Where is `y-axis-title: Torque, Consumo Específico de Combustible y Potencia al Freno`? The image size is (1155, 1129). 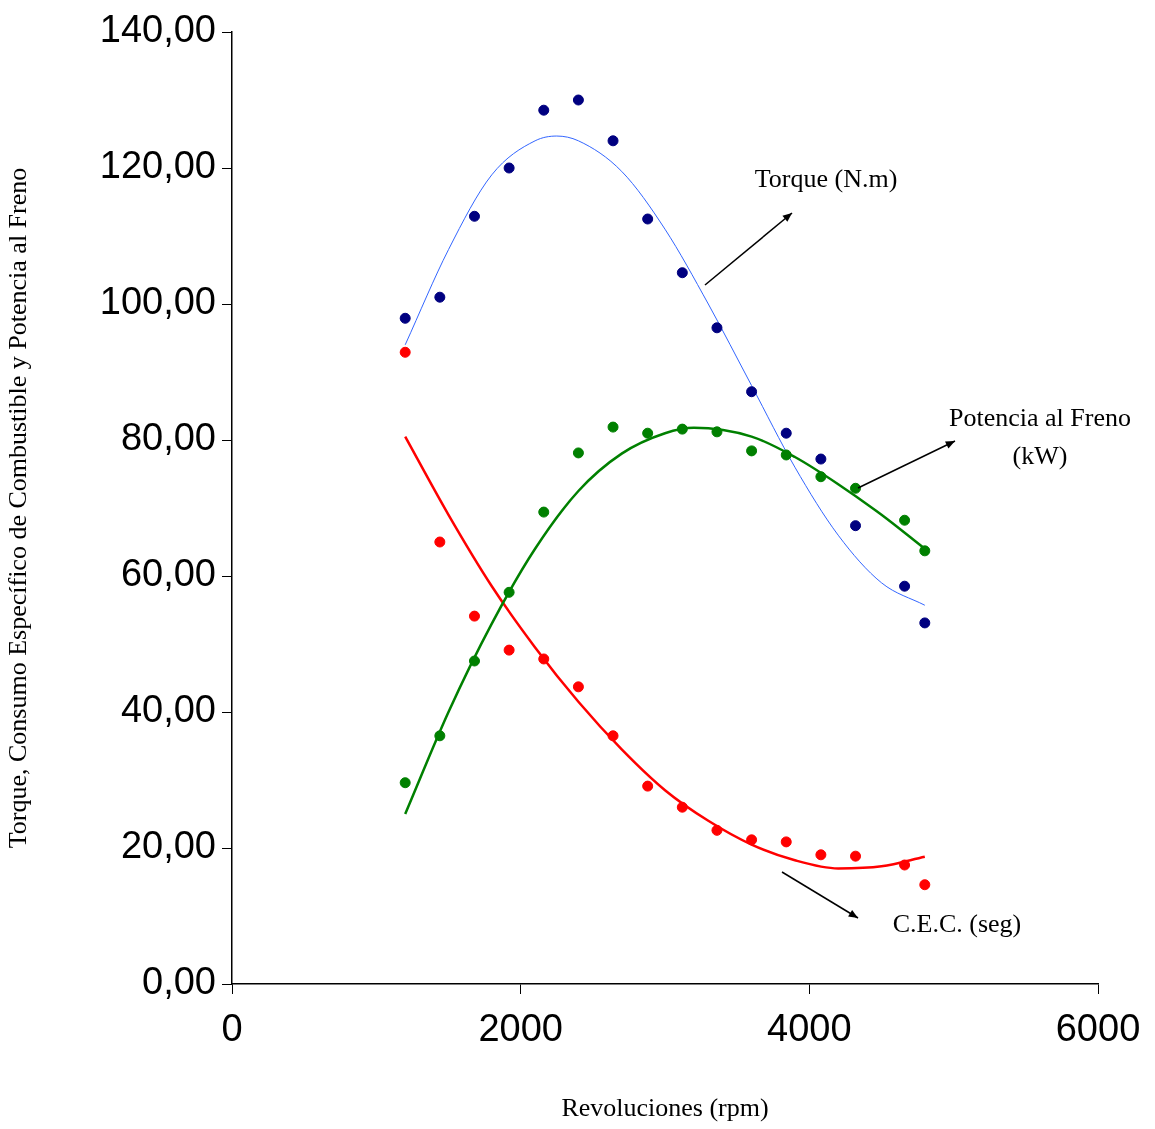 y-axis-title: Torque, Consumo Específico de Combustible y Potencia al Freno is located at coordinates (18, 508).